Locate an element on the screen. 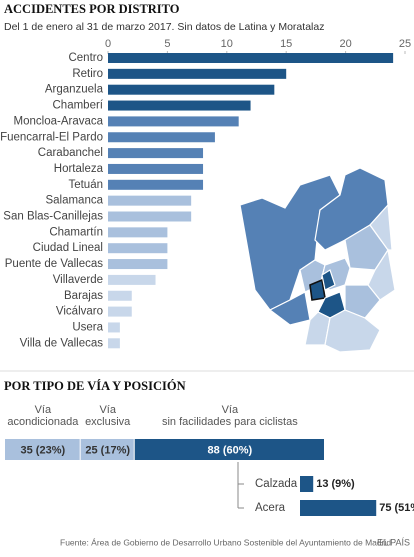  x-tick-label: 25 is located at coordinates (405, 44).